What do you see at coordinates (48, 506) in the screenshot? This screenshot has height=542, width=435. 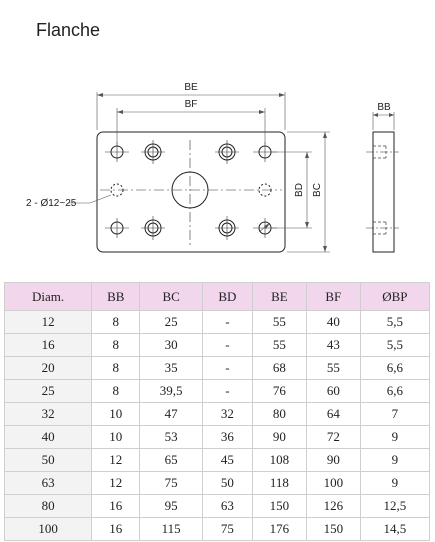 I see `cell-diam: 80` at bounding box center [48, 506].